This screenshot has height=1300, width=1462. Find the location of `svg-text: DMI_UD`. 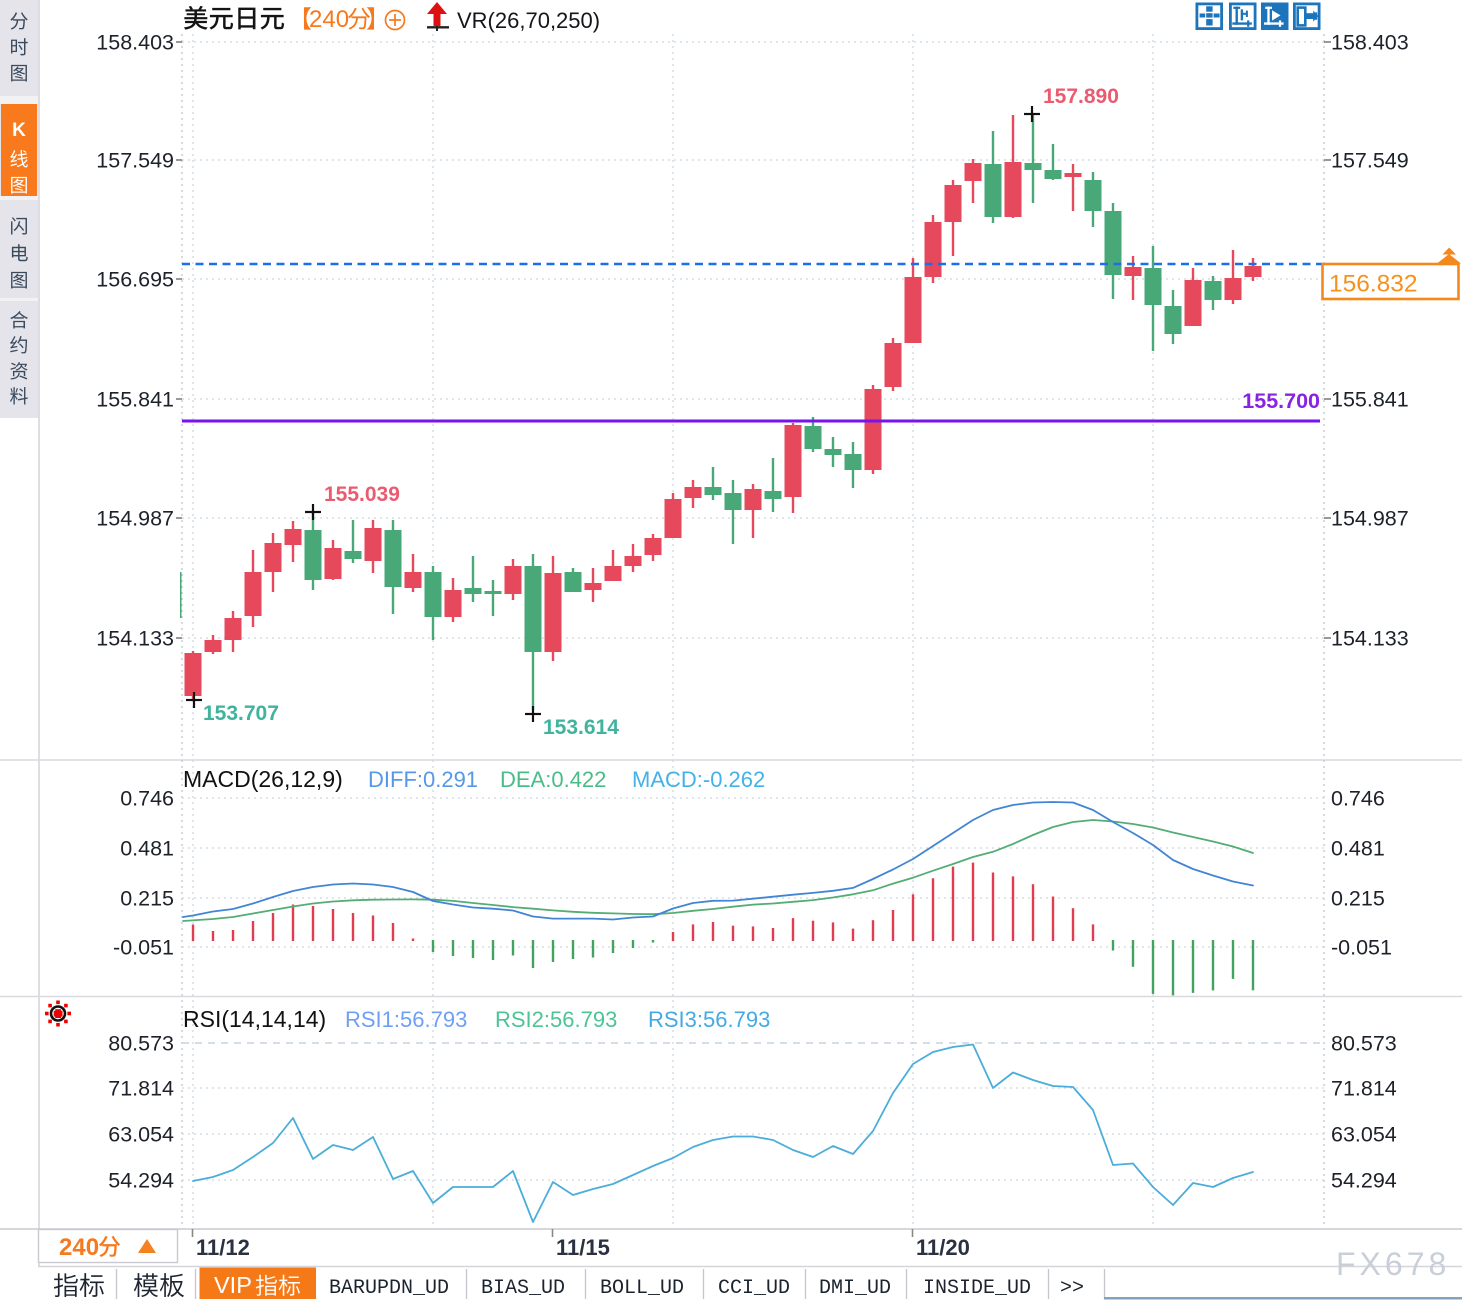

svg-text: DMI_UD is located at coordinates (855, 1288).